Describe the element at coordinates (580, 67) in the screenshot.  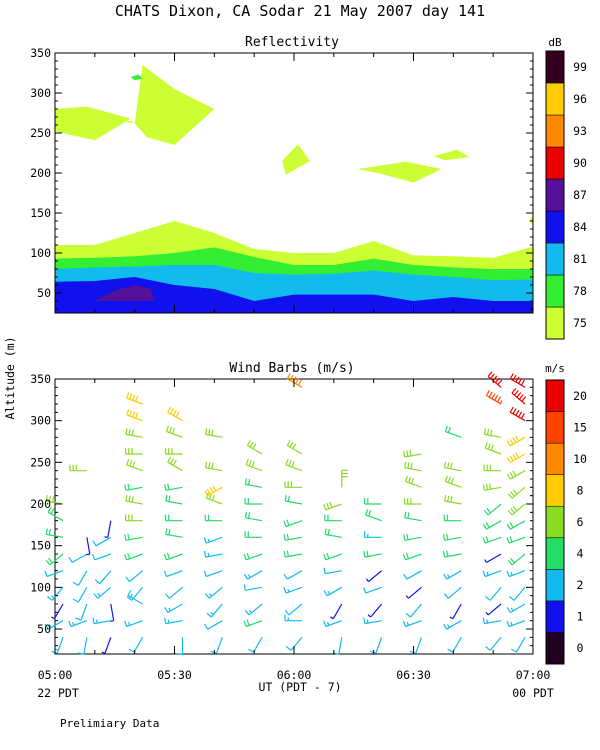
I see `reflectivity-colorbar-label-99: 99` at that location.